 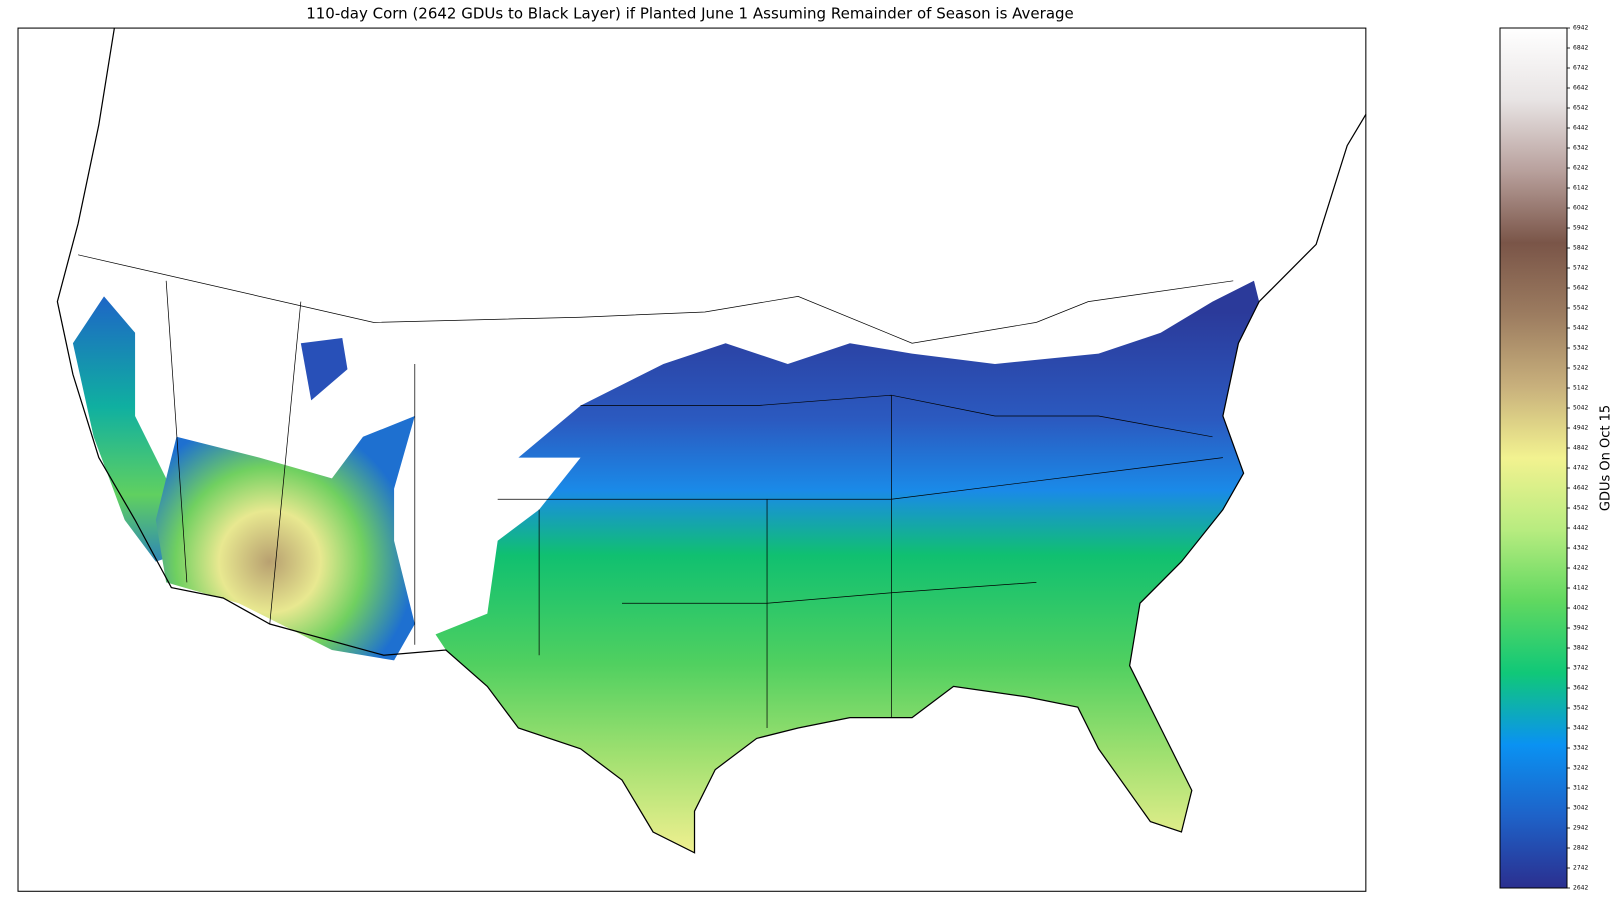 I want to click on west-coast-region, so click(x=129, y=429).